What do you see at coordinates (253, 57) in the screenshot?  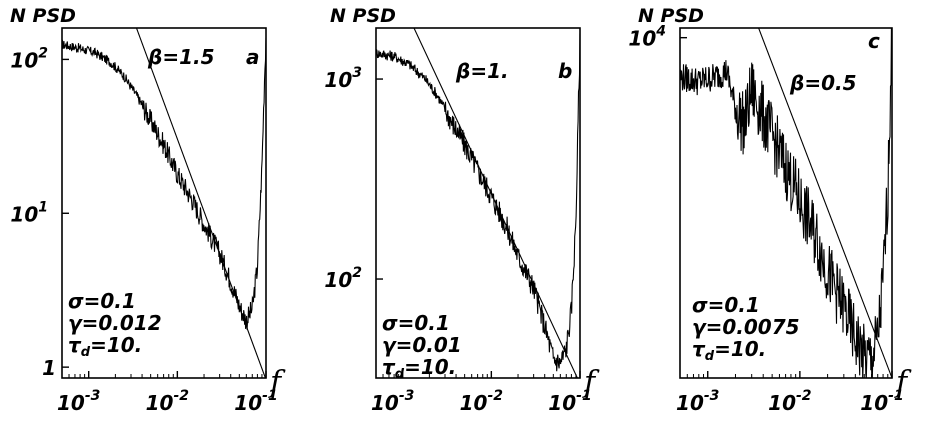 I see `panel-letter: a` at bounding box center [253, 57].